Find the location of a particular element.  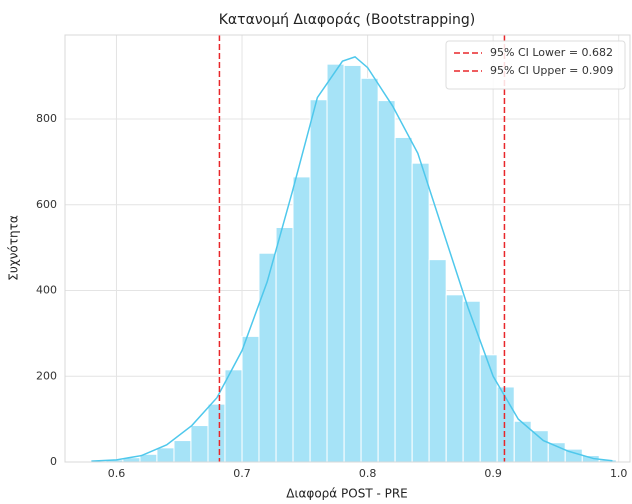

legend is located at coordinates (535, 65).